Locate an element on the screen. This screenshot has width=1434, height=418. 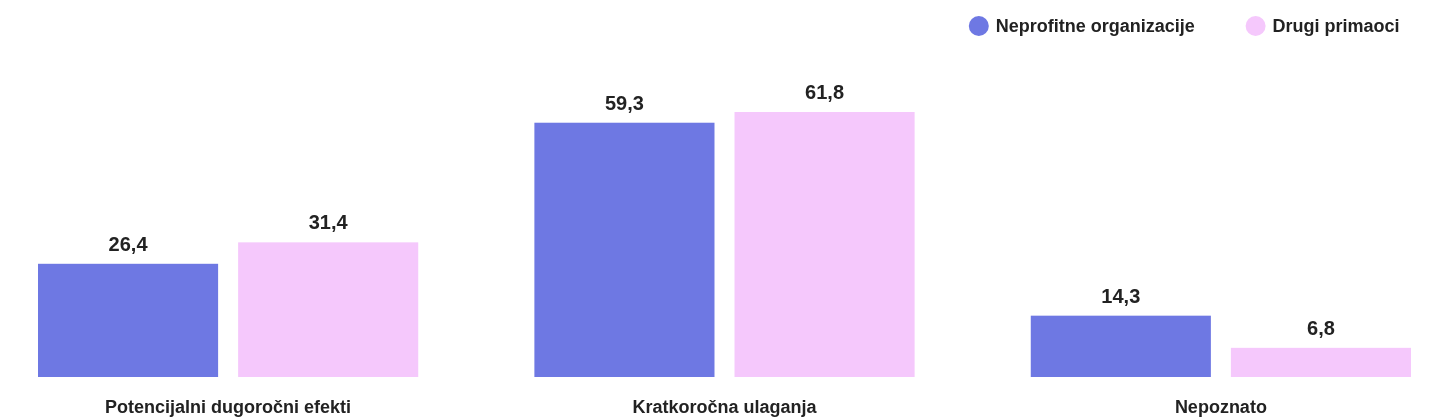
data-label: 59,3 is located at coordinates (624, 102).